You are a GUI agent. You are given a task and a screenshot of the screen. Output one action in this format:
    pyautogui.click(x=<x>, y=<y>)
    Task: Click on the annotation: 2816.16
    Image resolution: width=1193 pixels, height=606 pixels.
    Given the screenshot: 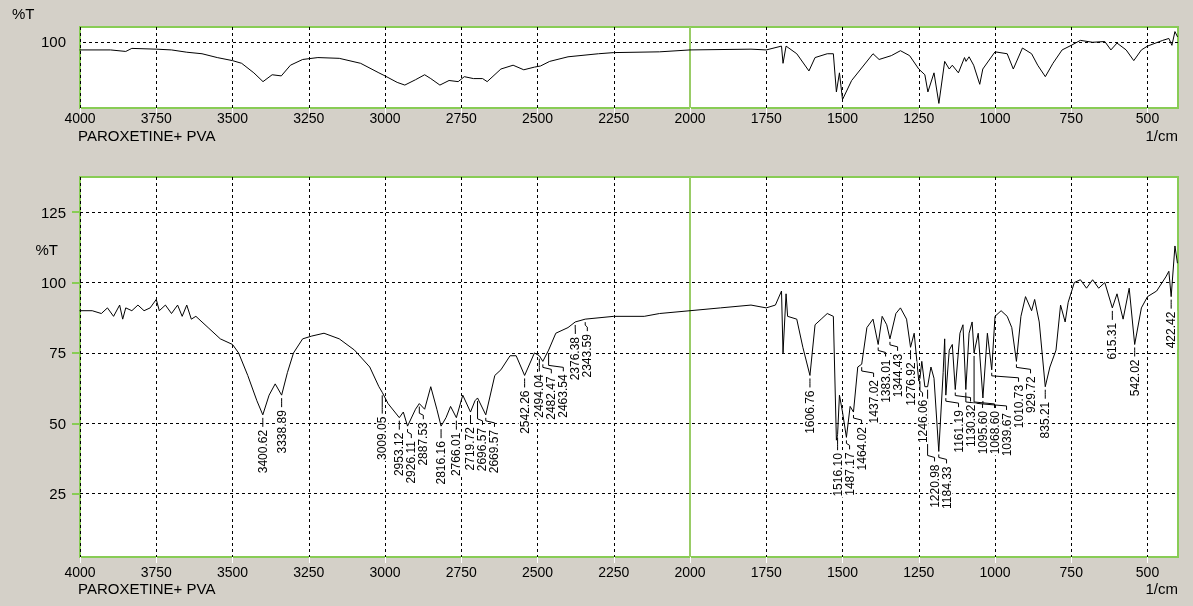 What is the action you would take?
    pyautogui.click(x=441, y=462)
    